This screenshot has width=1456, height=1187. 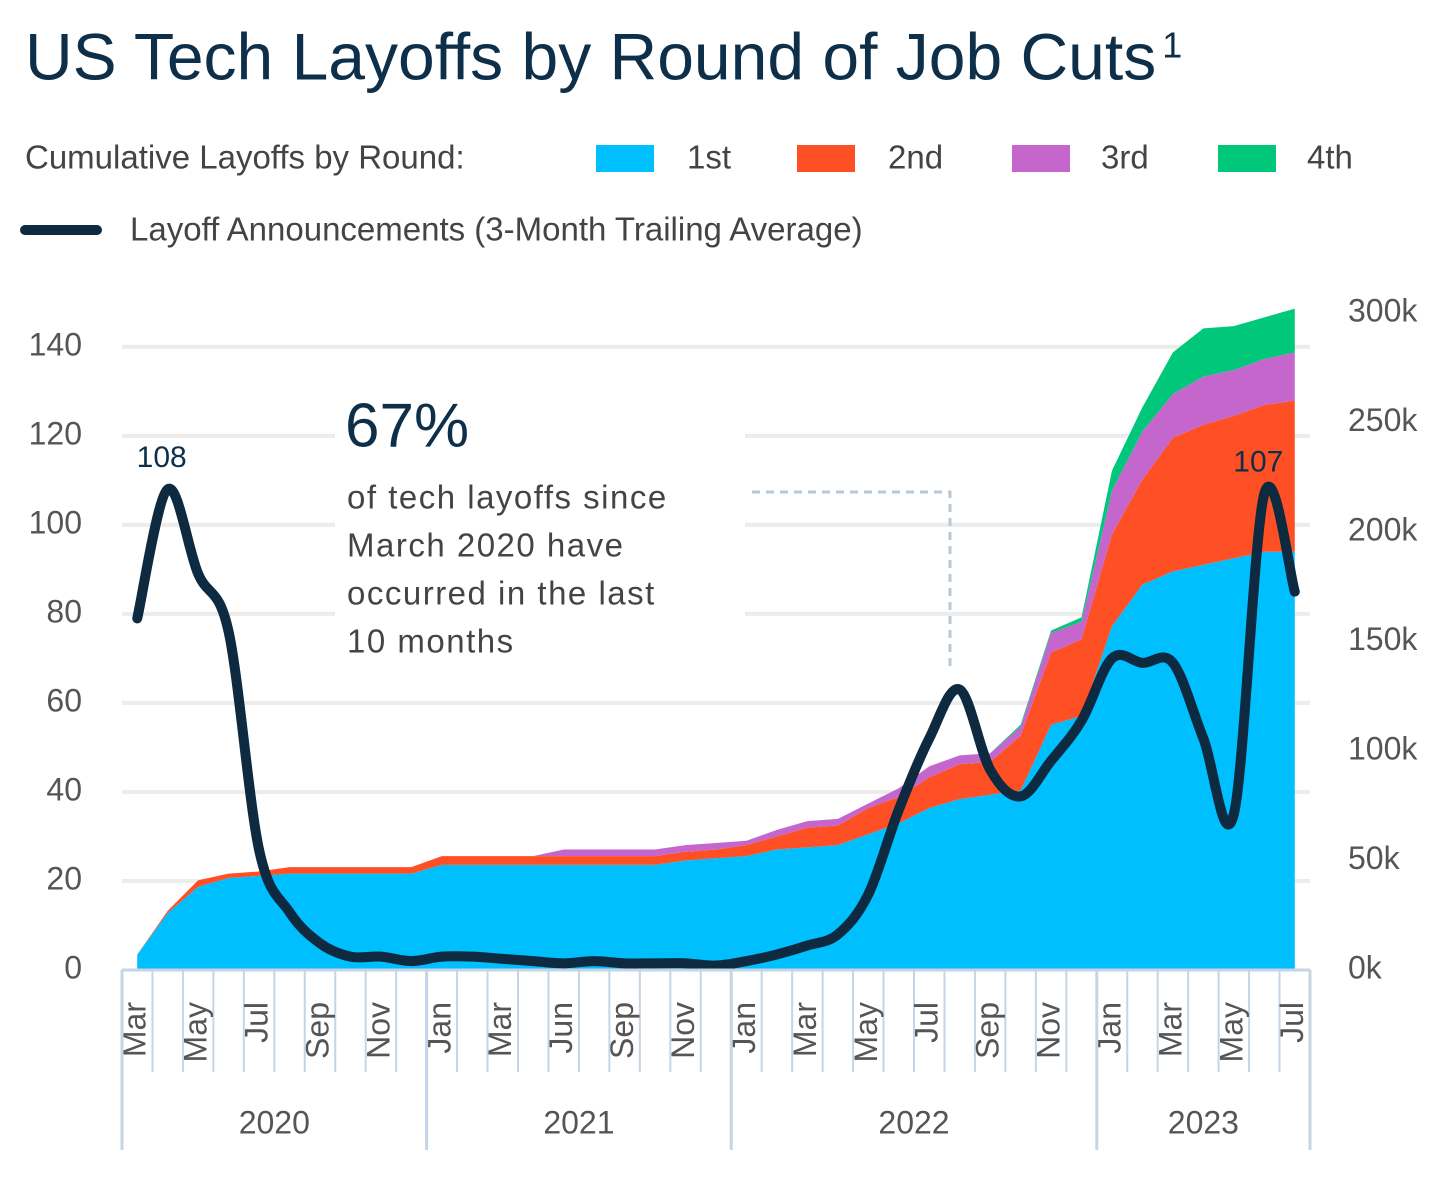 I want to click on annotation-text: March 2020 have, so click(x=486, y=545).